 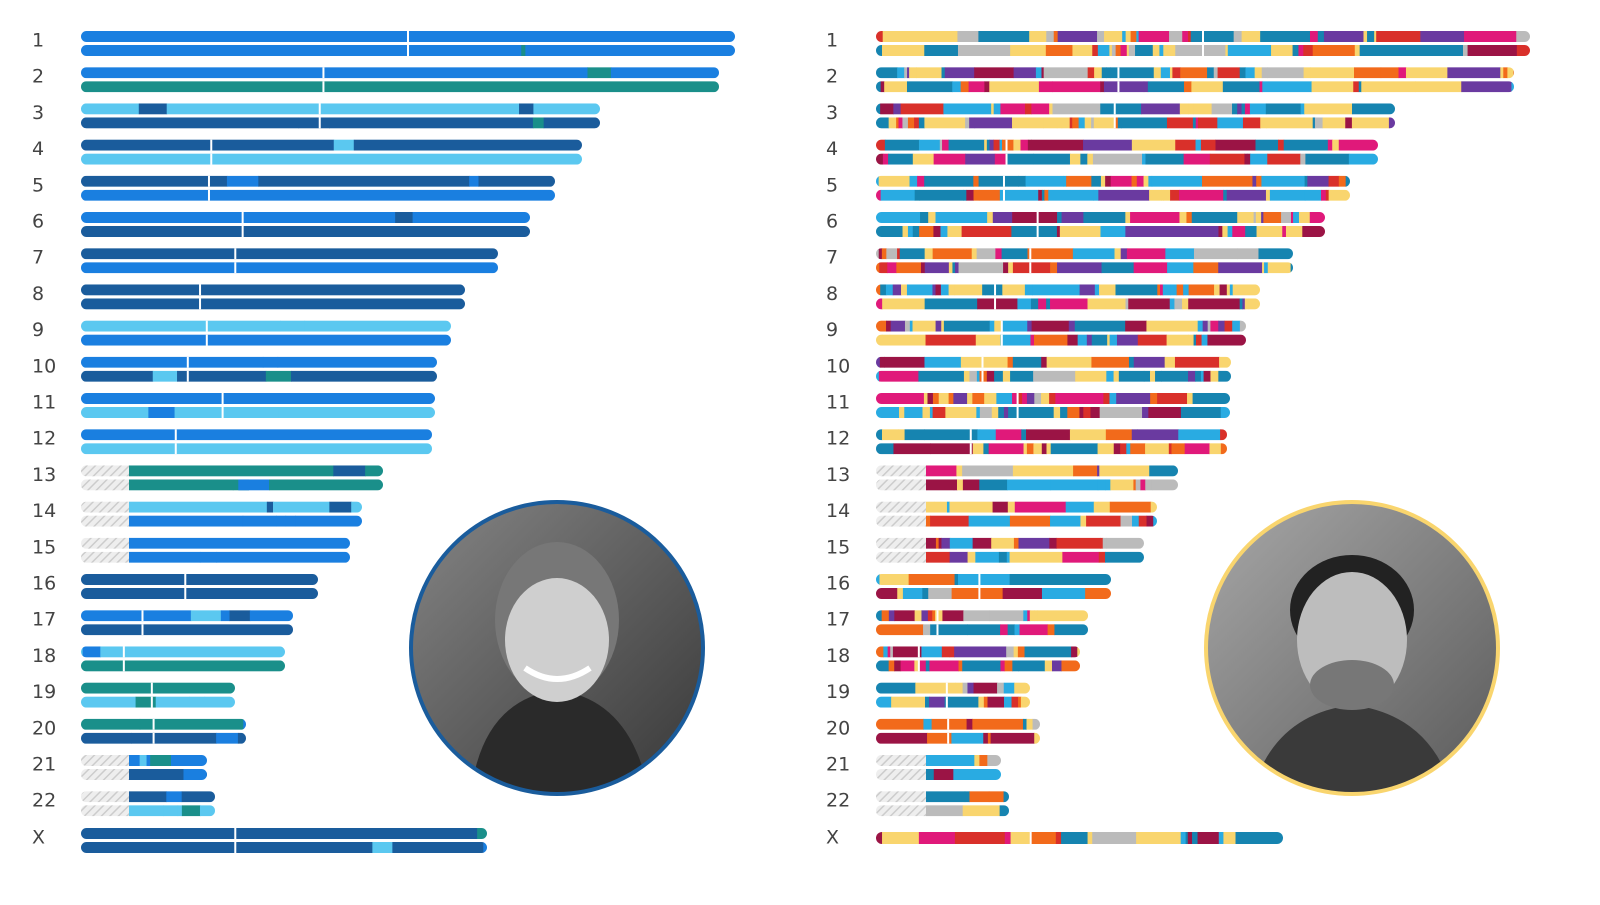 What do you see at coordinates (1352, 648) in the screenshot?
I see `portrait-frame` at bounding box center [1352, 648].